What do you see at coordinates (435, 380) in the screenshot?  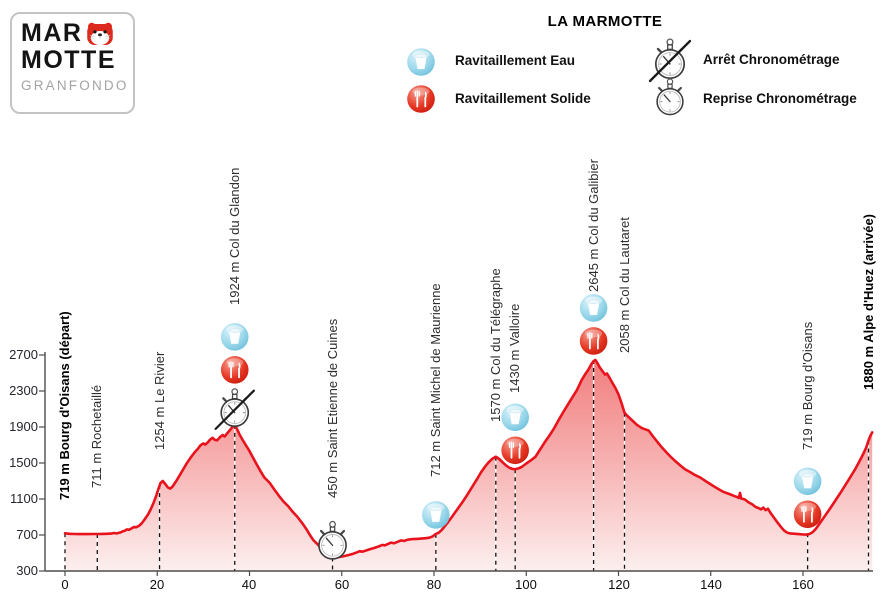 I see `marker-label-st-michel: 712 m Saint Michel de Maurienne` at bounding box center [435, 380].